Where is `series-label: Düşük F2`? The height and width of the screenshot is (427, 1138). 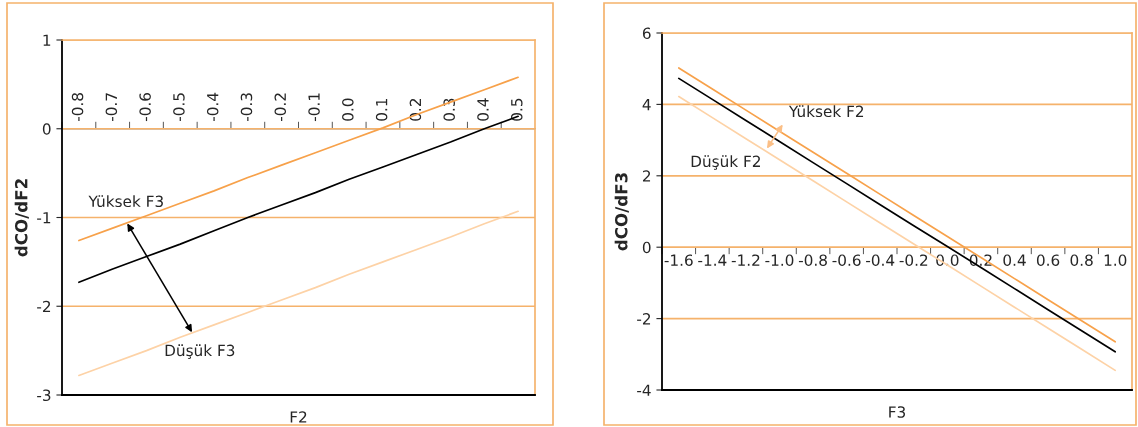 series-label: Düşük F2 is located at coordinates (725, 162).